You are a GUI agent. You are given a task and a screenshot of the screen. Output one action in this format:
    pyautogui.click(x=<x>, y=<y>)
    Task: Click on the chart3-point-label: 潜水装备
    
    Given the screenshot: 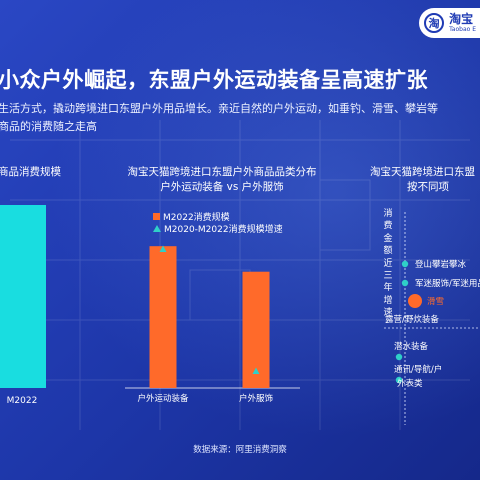 What is the action you would take?
    pyautogui.click(x=411, y=346)
    